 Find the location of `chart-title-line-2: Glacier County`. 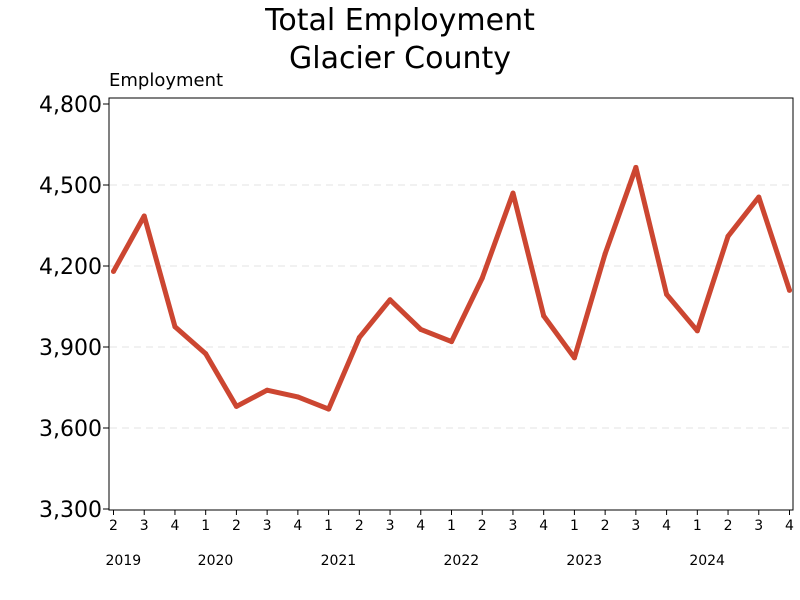

chart-title-line-2: Glacier County is located at coordinates (400, 58).